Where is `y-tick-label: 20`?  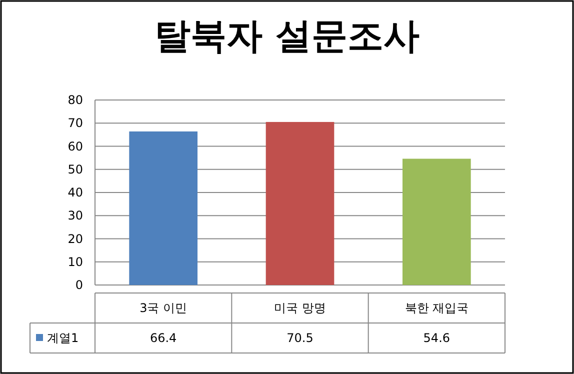 y-tick-label: 20 is located at coordinates (75, 239).